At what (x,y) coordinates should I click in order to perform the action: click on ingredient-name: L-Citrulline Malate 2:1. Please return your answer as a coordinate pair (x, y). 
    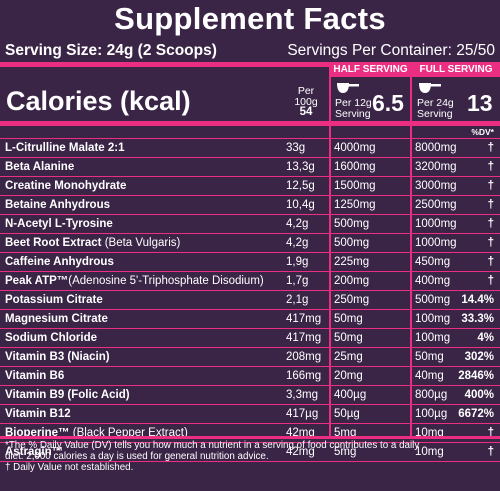
    Looking at the image, I should click on (65, 148).